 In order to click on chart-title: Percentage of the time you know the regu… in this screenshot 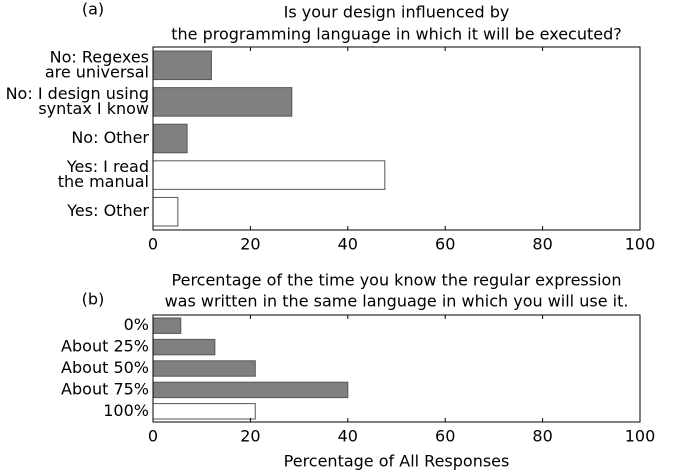, I will do `click(397, 280)`.